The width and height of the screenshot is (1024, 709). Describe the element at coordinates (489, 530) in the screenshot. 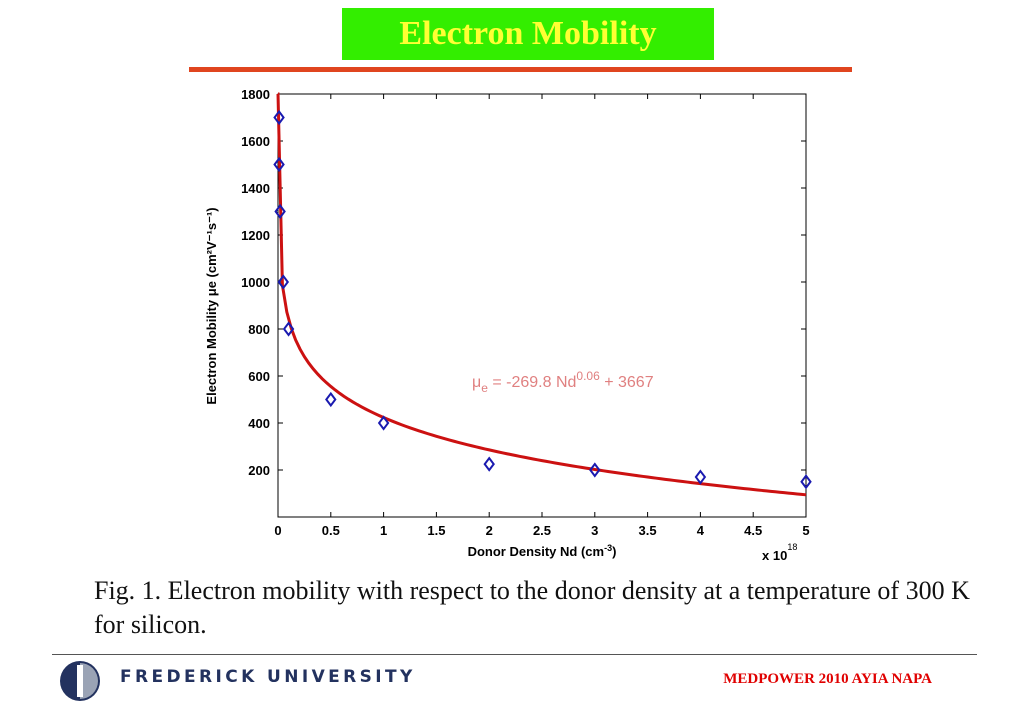

I see `x-tick-label: 2` at that location.